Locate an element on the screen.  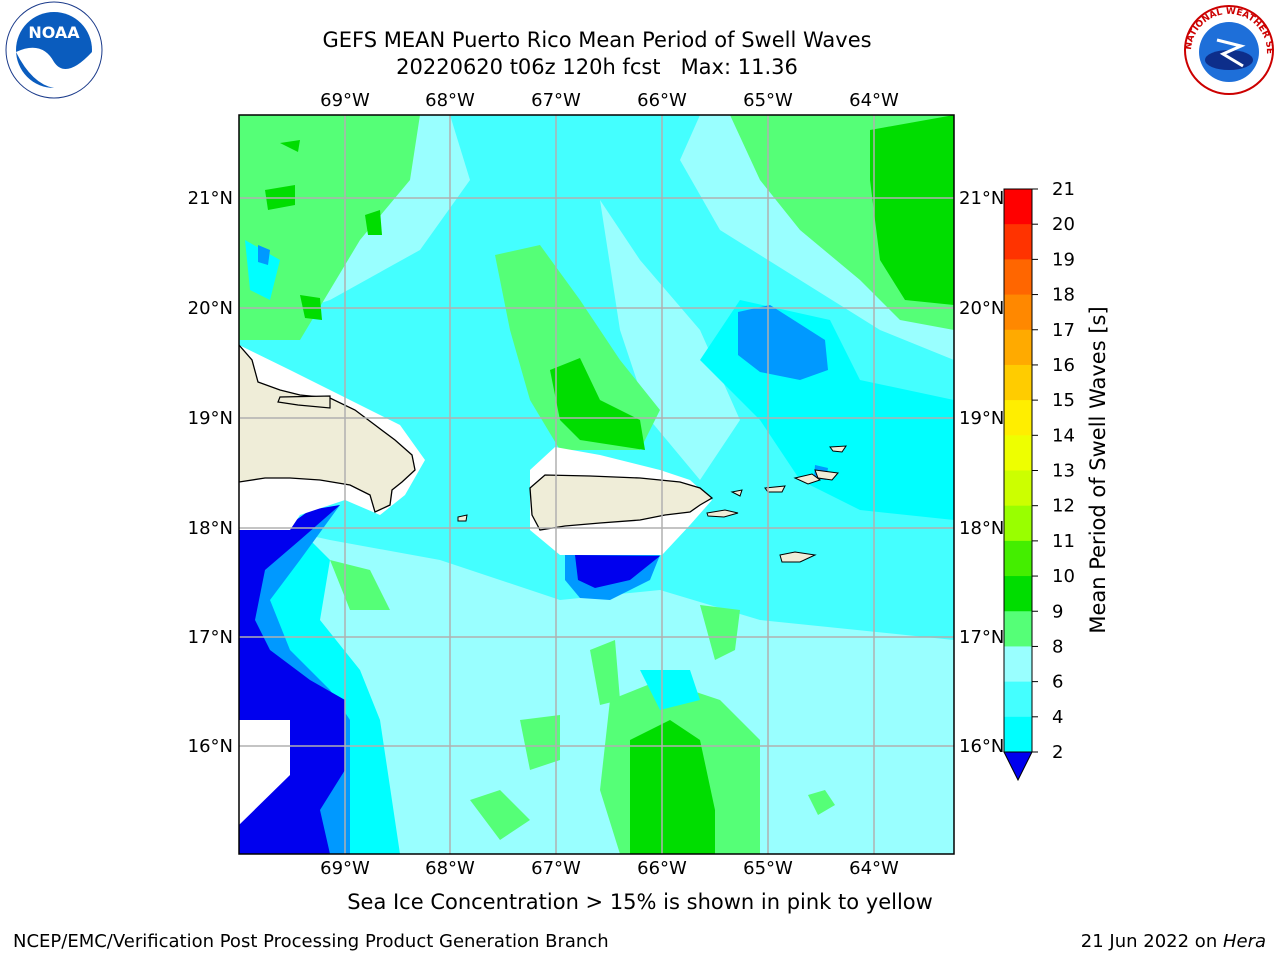
lat-label-right: 19°N is located at coordinates (981, 418).